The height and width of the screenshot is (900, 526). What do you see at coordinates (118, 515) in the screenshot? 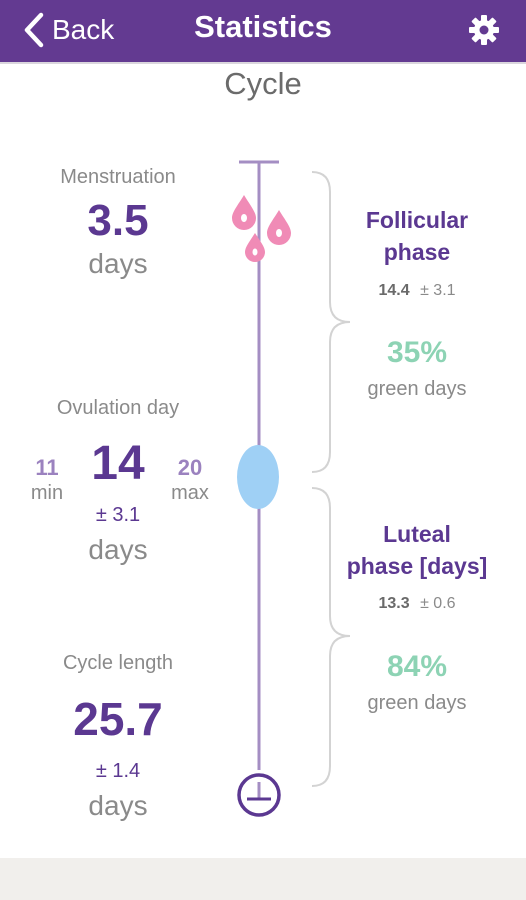
I see `ovulation-deviation: ± 3.1` at bounding box center [118, 515].